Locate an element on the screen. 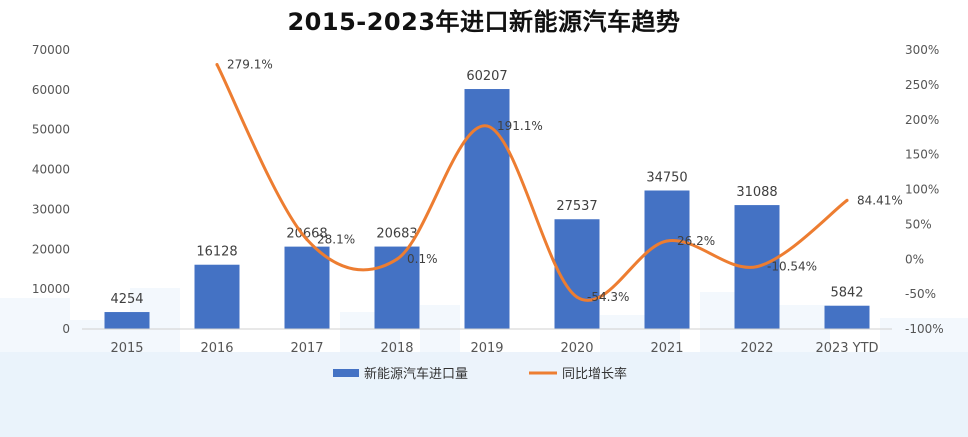 This screenshot has width=968, height=437. right-axis: -100% -50% 0% 50% 100% 150% 200% 250% 300% is located at coordinates (924, 189).